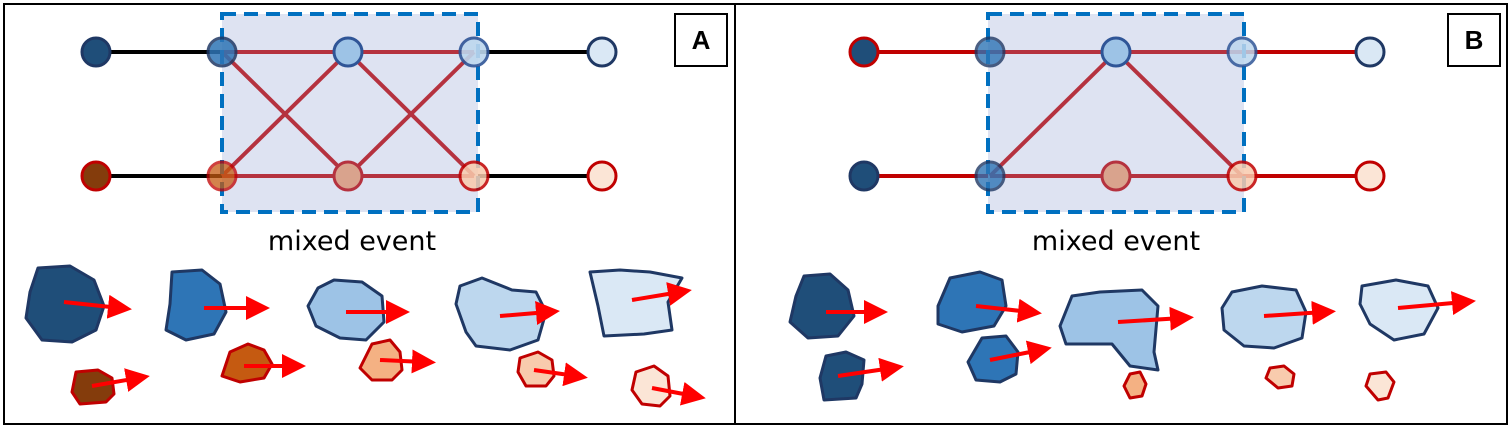 The width and height of the screenshot is (1511, 428). I want to click on momentum-arrows-a, so click(384, 344).